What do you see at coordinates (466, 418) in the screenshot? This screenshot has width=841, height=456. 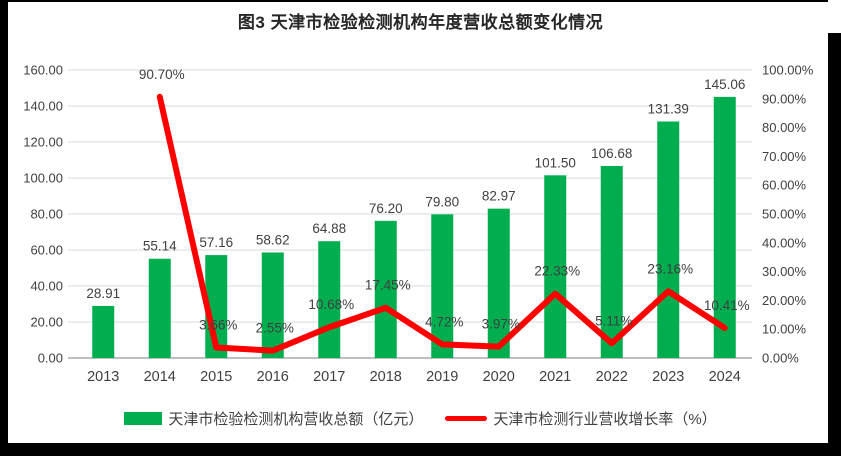 I see `legend-line-swatch-icon` at bounding box center [466, 418].